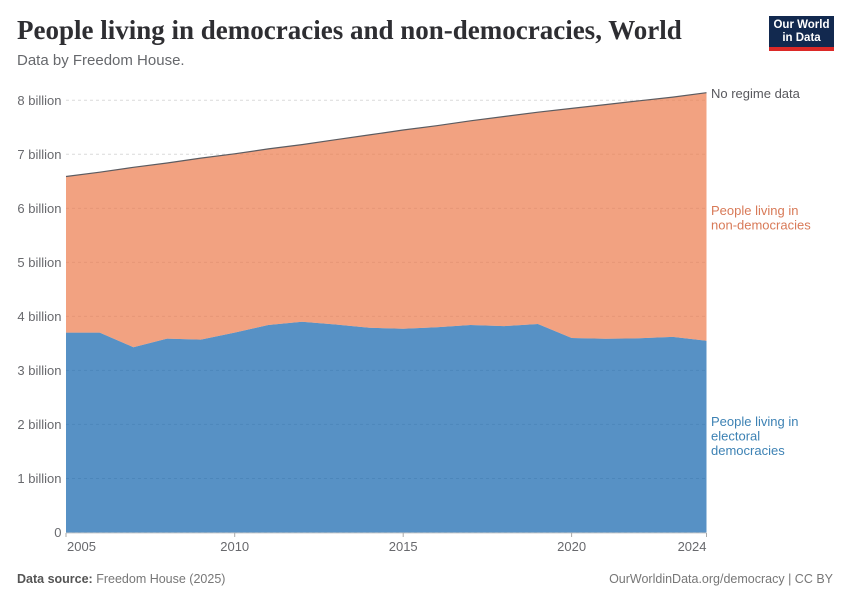 The height and width of the screenshot is (600, 850). Describe the element at coordinates (735, 436) in the screenshot. I see `svg-text: electoral` at that location.